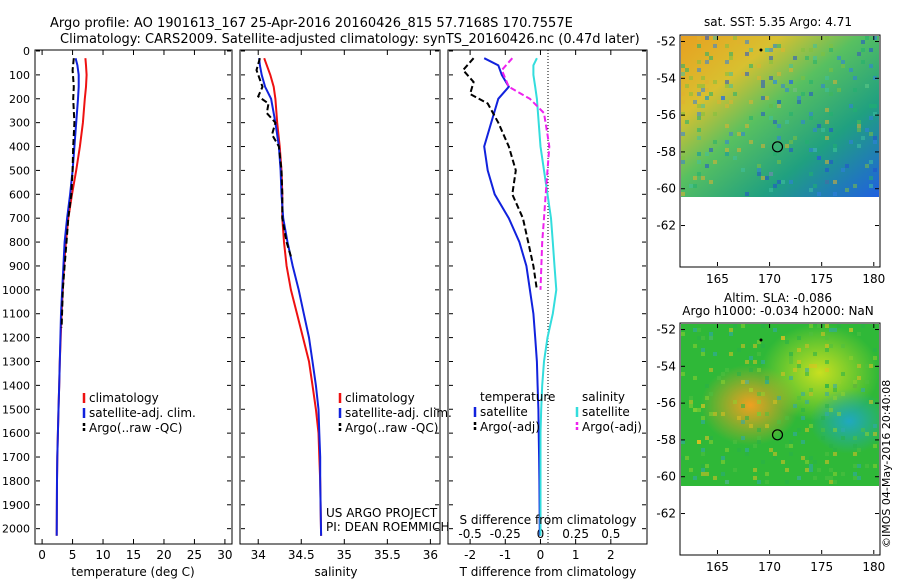 This screenshot has width=900, height=580. What do you see at coordinates (16, 338) in the screenshot?
I see `depth-tick-label: 1200` at bounding box center [16, 338].